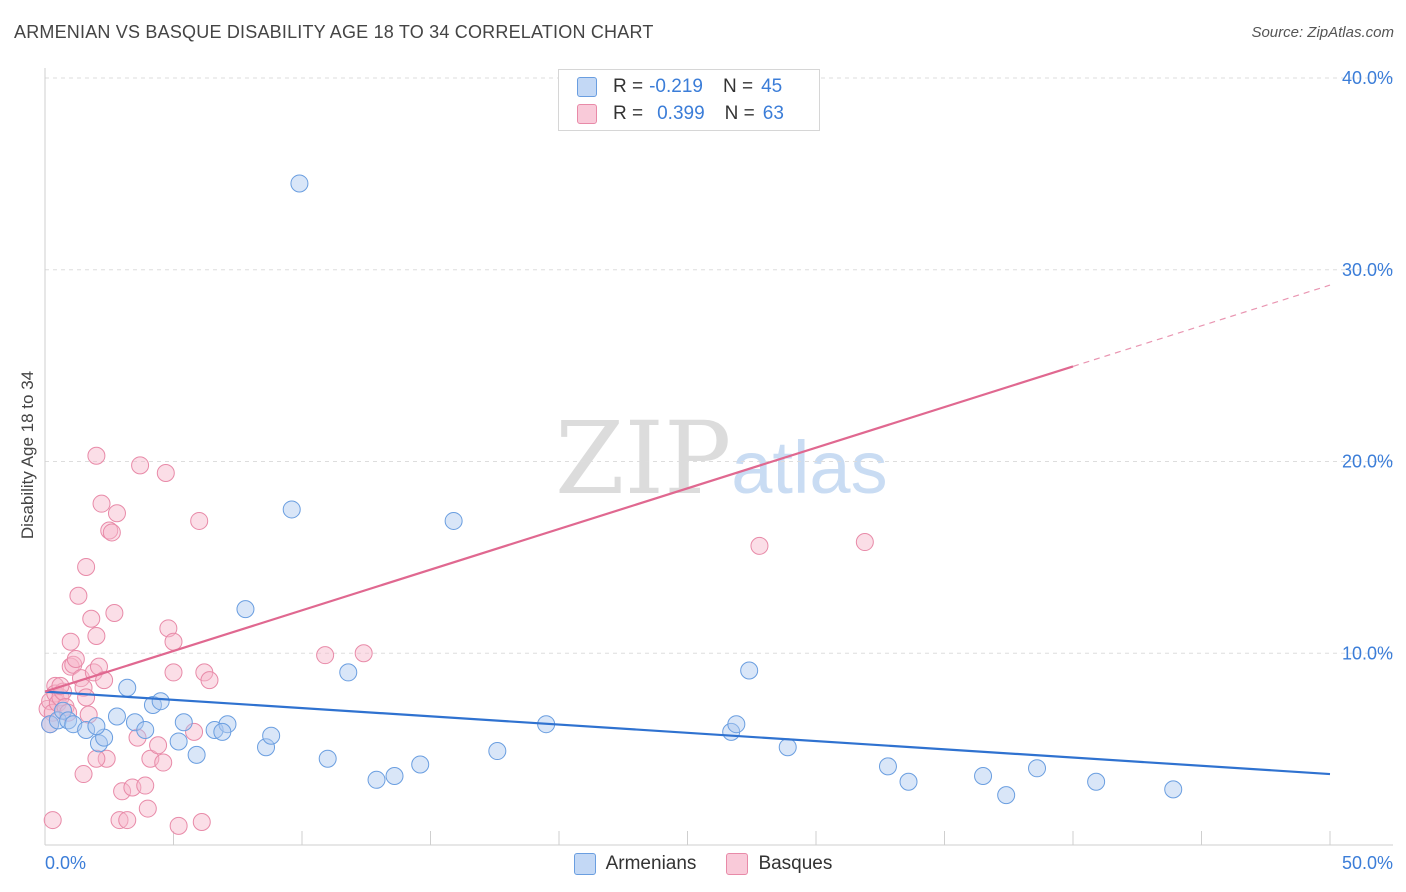  Describe the element at coordinates (643, 458) in the screenshot. I see `watermark-zip: ZIP` at that location.